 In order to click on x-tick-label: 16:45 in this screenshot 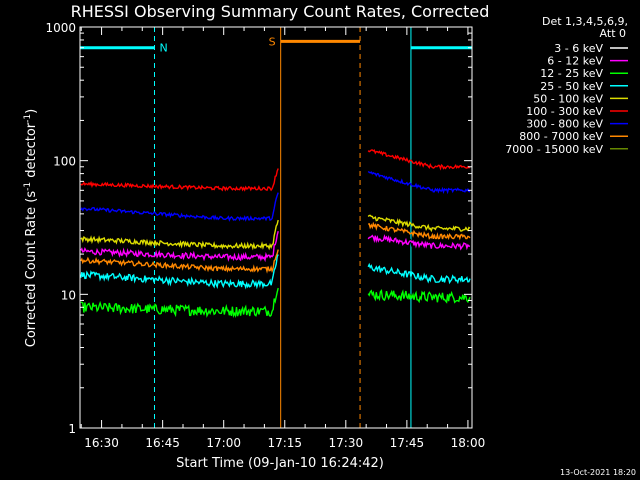, I will do `click(162, 443)`.